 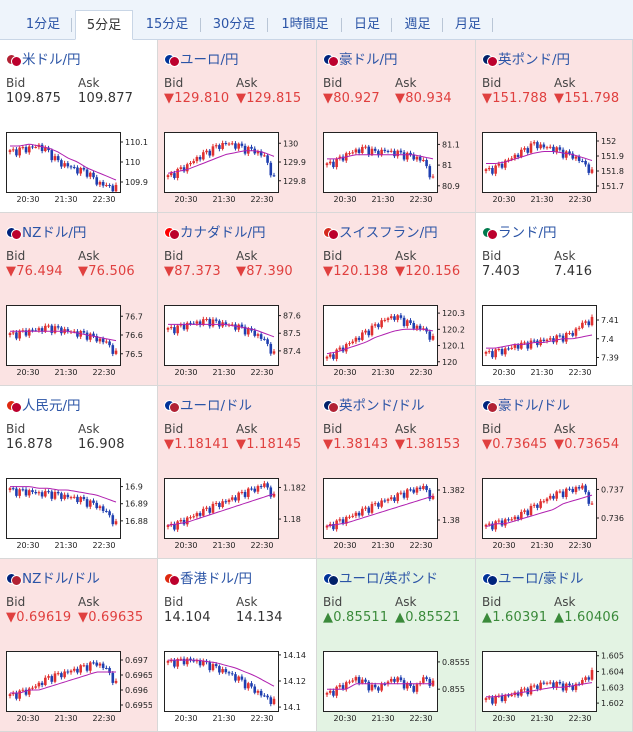 I want to click on candlestick-chart: 0.8555 0.855 20:30 21:30 22:30, so click(x=396, y=687).